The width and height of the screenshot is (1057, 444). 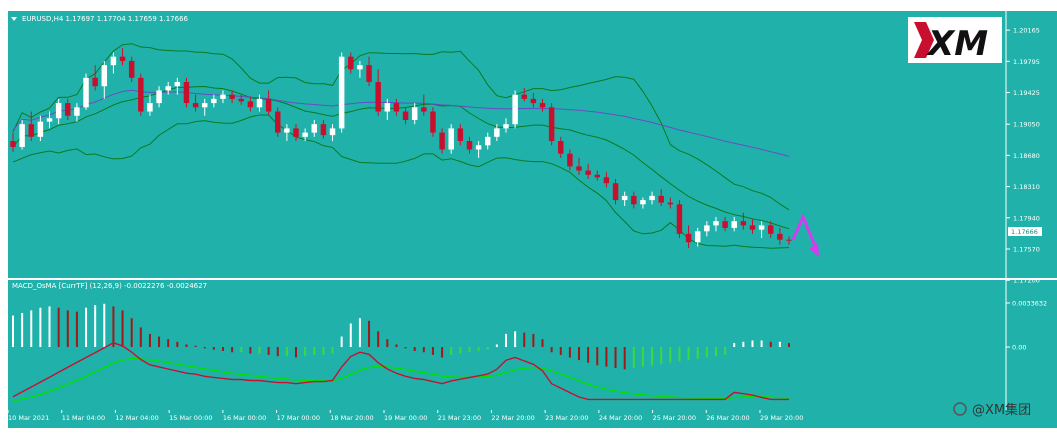 What do you see at coordinates (14, 19) in the screenshot?
I see `header-collapse-icon` at bounding box center [14, 19].